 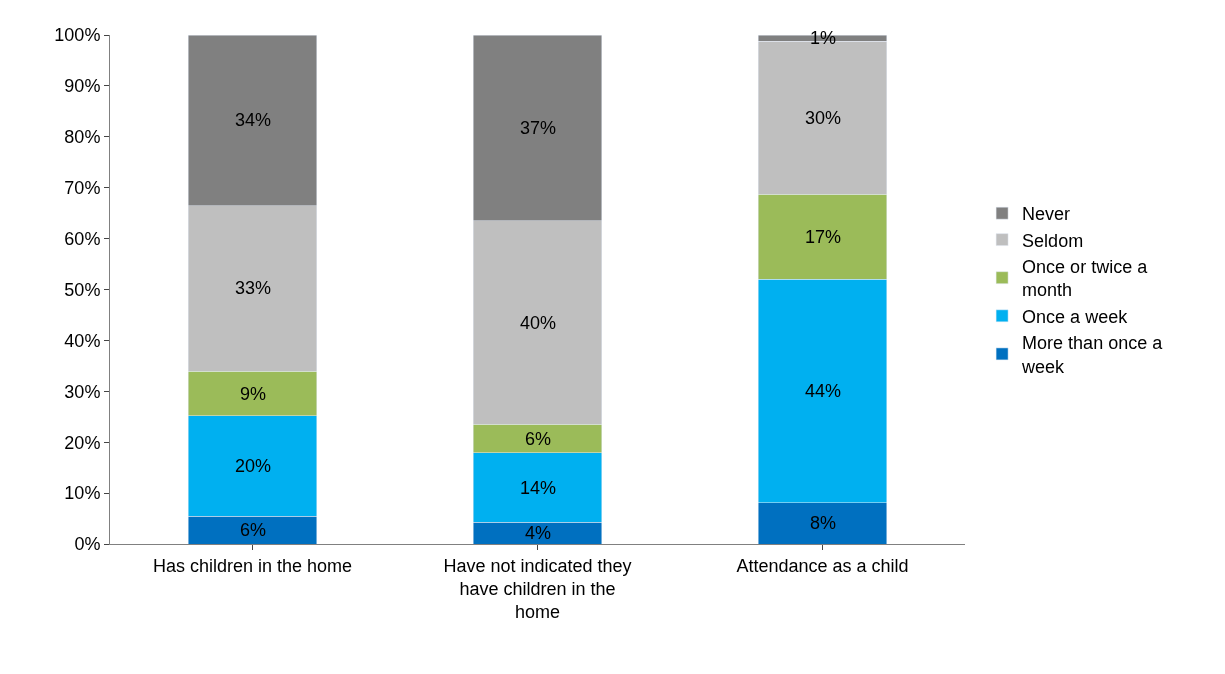 I want to click on data-label: 17%, so click(x=823, y=237).